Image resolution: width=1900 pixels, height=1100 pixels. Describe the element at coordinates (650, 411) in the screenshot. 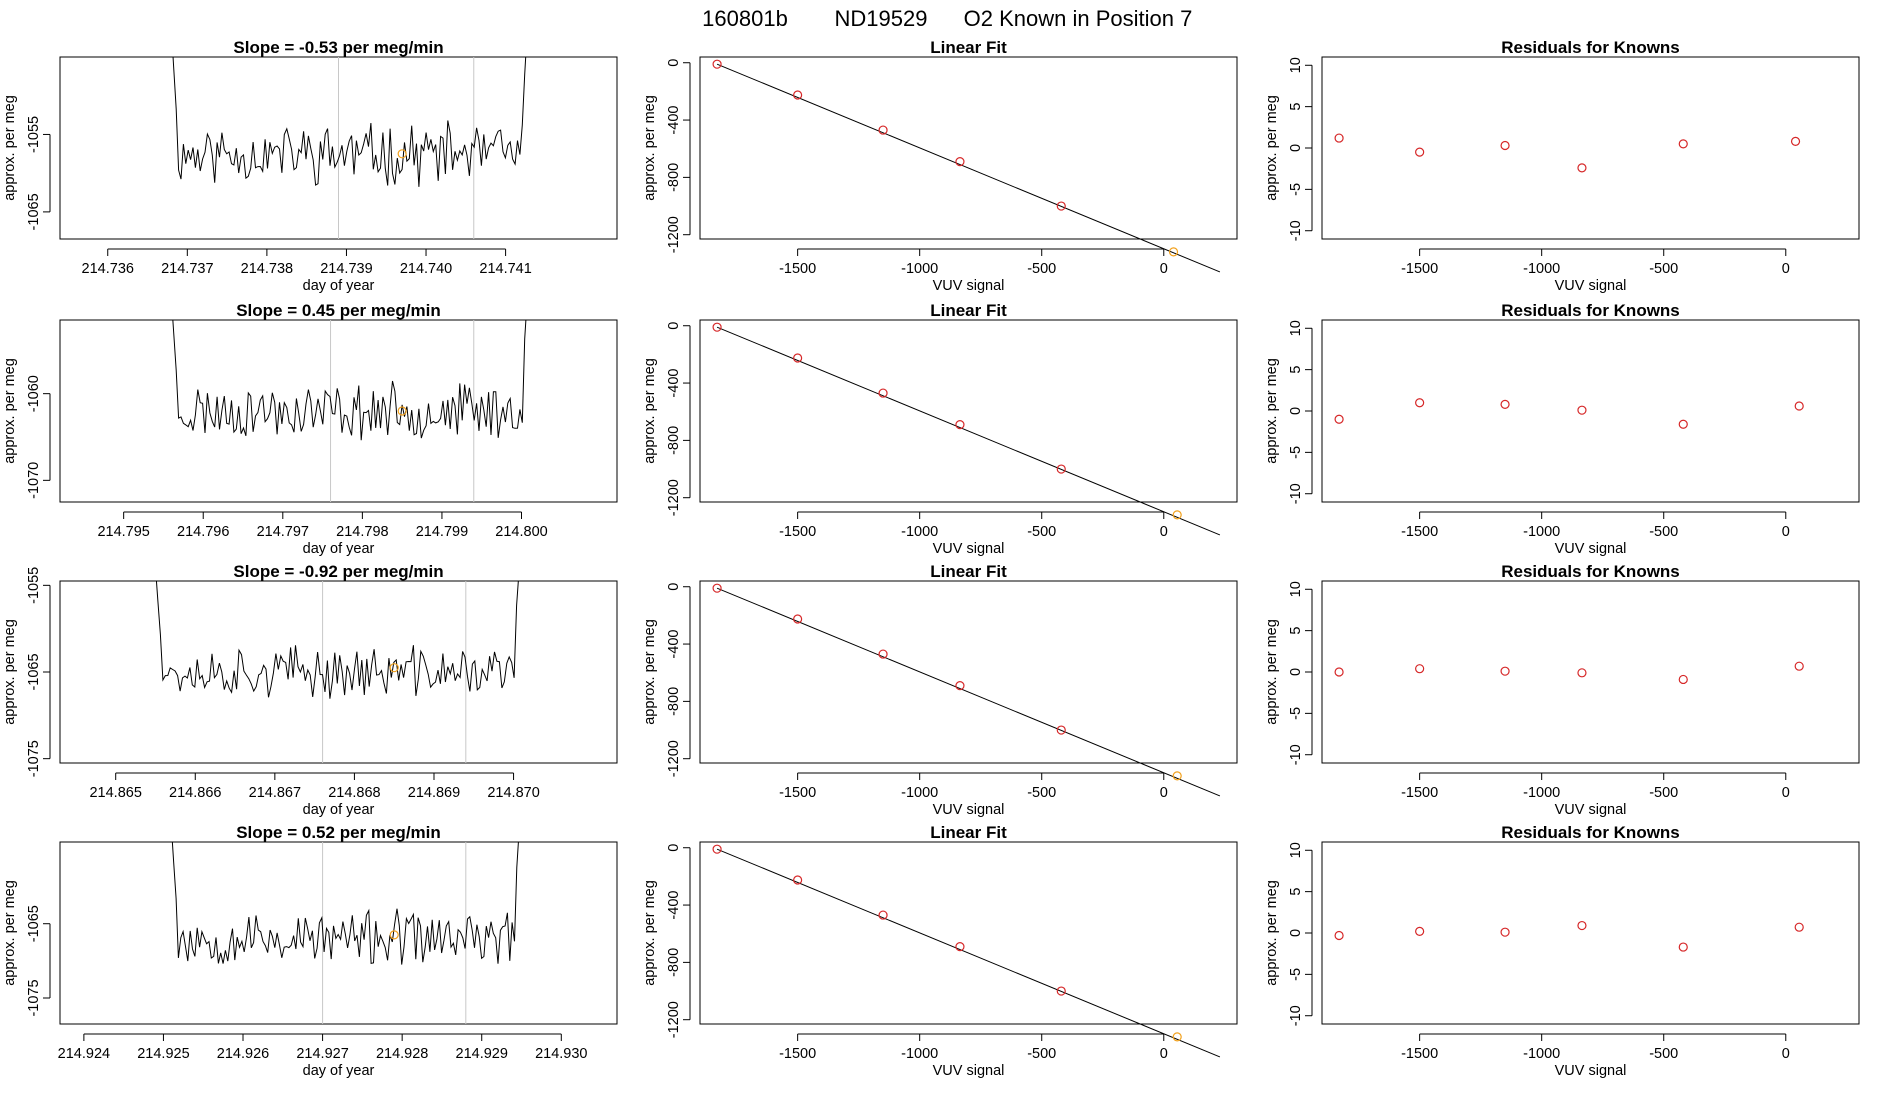

I see `linear-fit-y-label: approx. per meg` at that location.